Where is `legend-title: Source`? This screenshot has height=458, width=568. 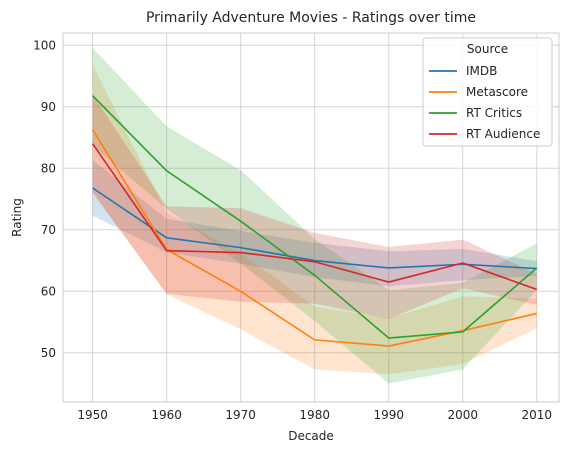 legend-title: Source is located at coordinates (487, 49).